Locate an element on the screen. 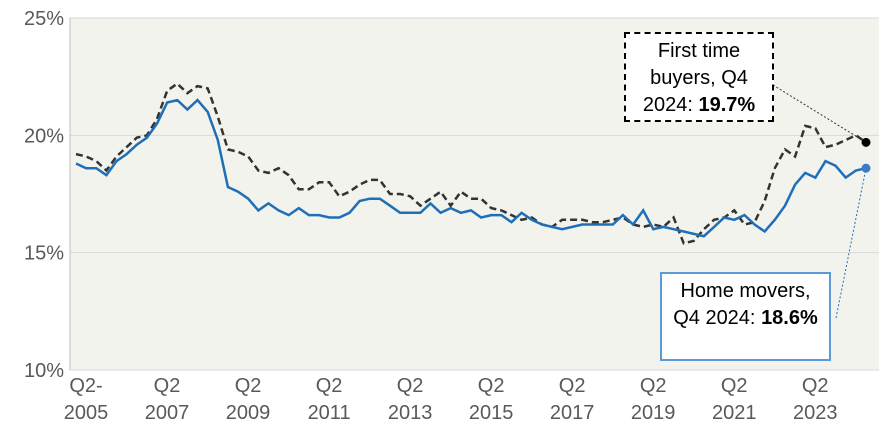 Image resolution: width=879 pixels, height=437 pixels. x-tick-label: Q2 2009 is located at coordinates (248, 399).